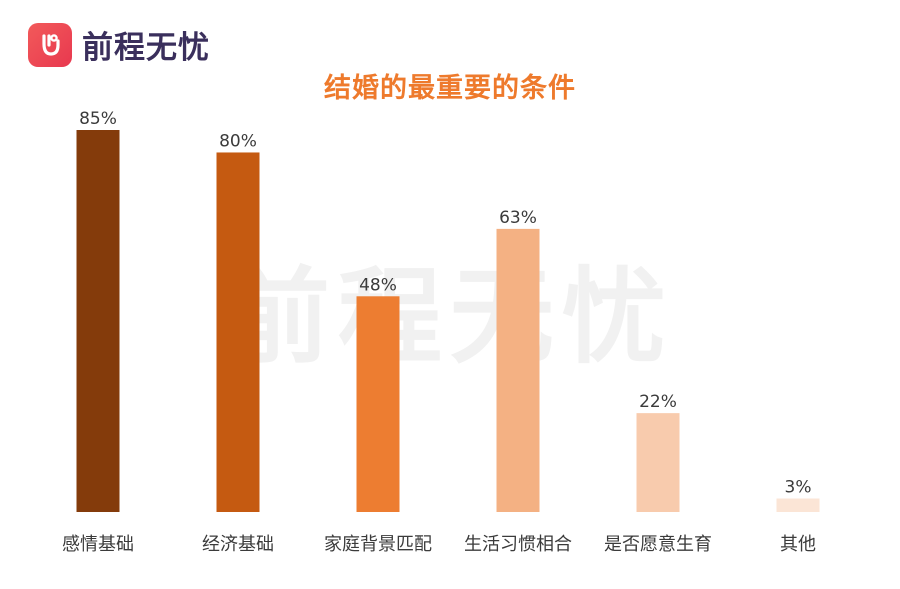  Describe the element at coordinates (518, 544) in the screenshot. I see `category-label: 生活习惯相合` at that location.